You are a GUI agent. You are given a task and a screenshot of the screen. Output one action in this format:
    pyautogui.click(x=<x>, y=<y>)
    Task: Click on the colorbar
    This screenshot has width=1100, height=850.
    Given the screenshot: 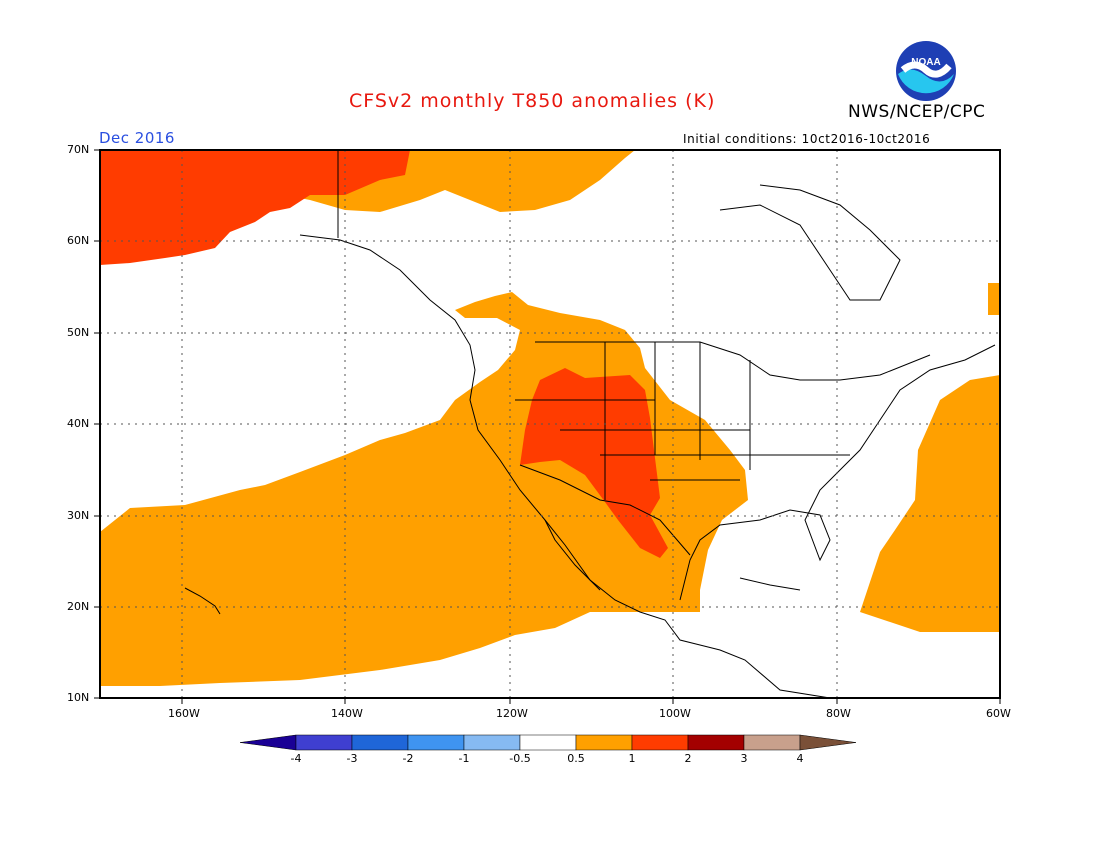 What is the action you would take?
    pyautogui.click(x=548, y=742)
    